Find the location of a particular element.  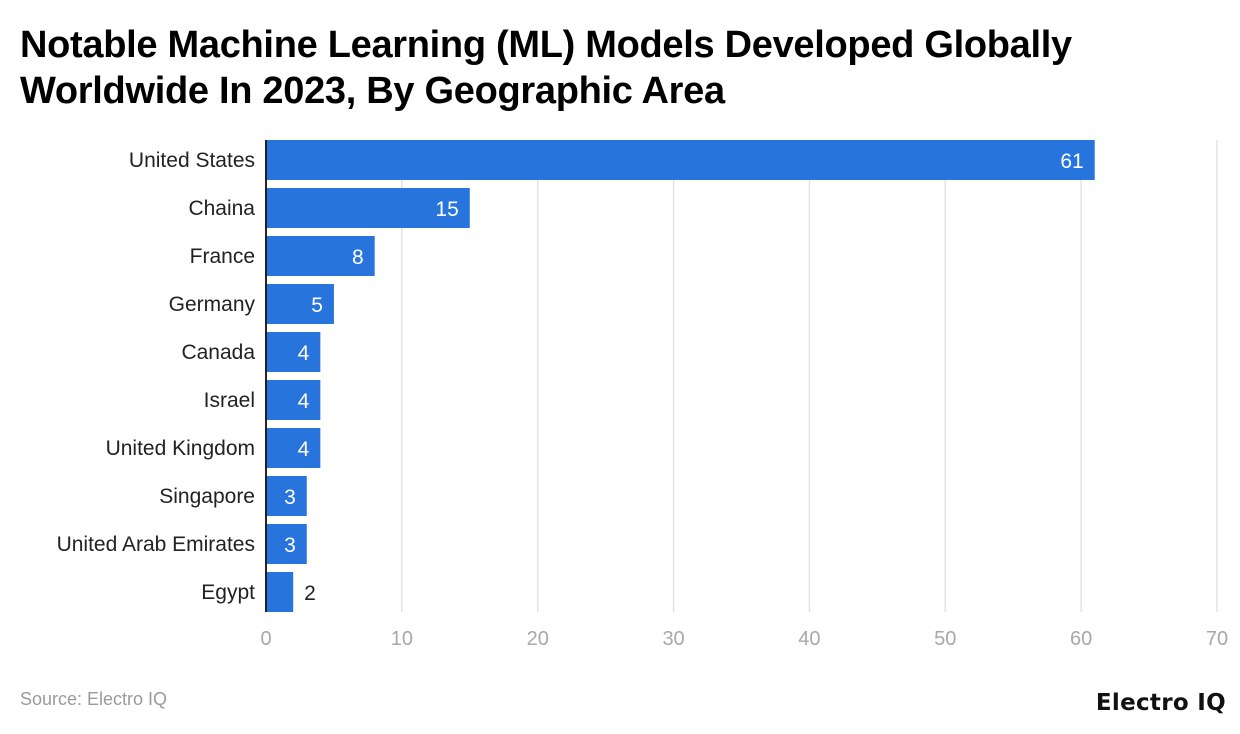

x-tick-label: 50 is located at coordinates (945, 639).